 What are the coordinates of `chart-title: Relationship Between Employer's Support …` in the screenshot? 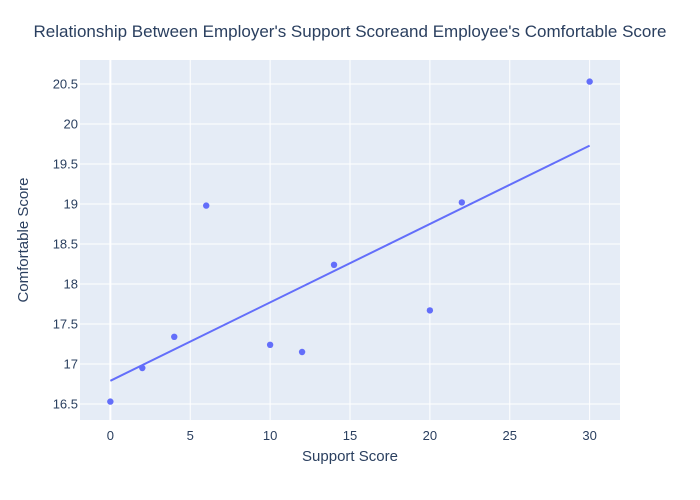 It's located at (350, 31).